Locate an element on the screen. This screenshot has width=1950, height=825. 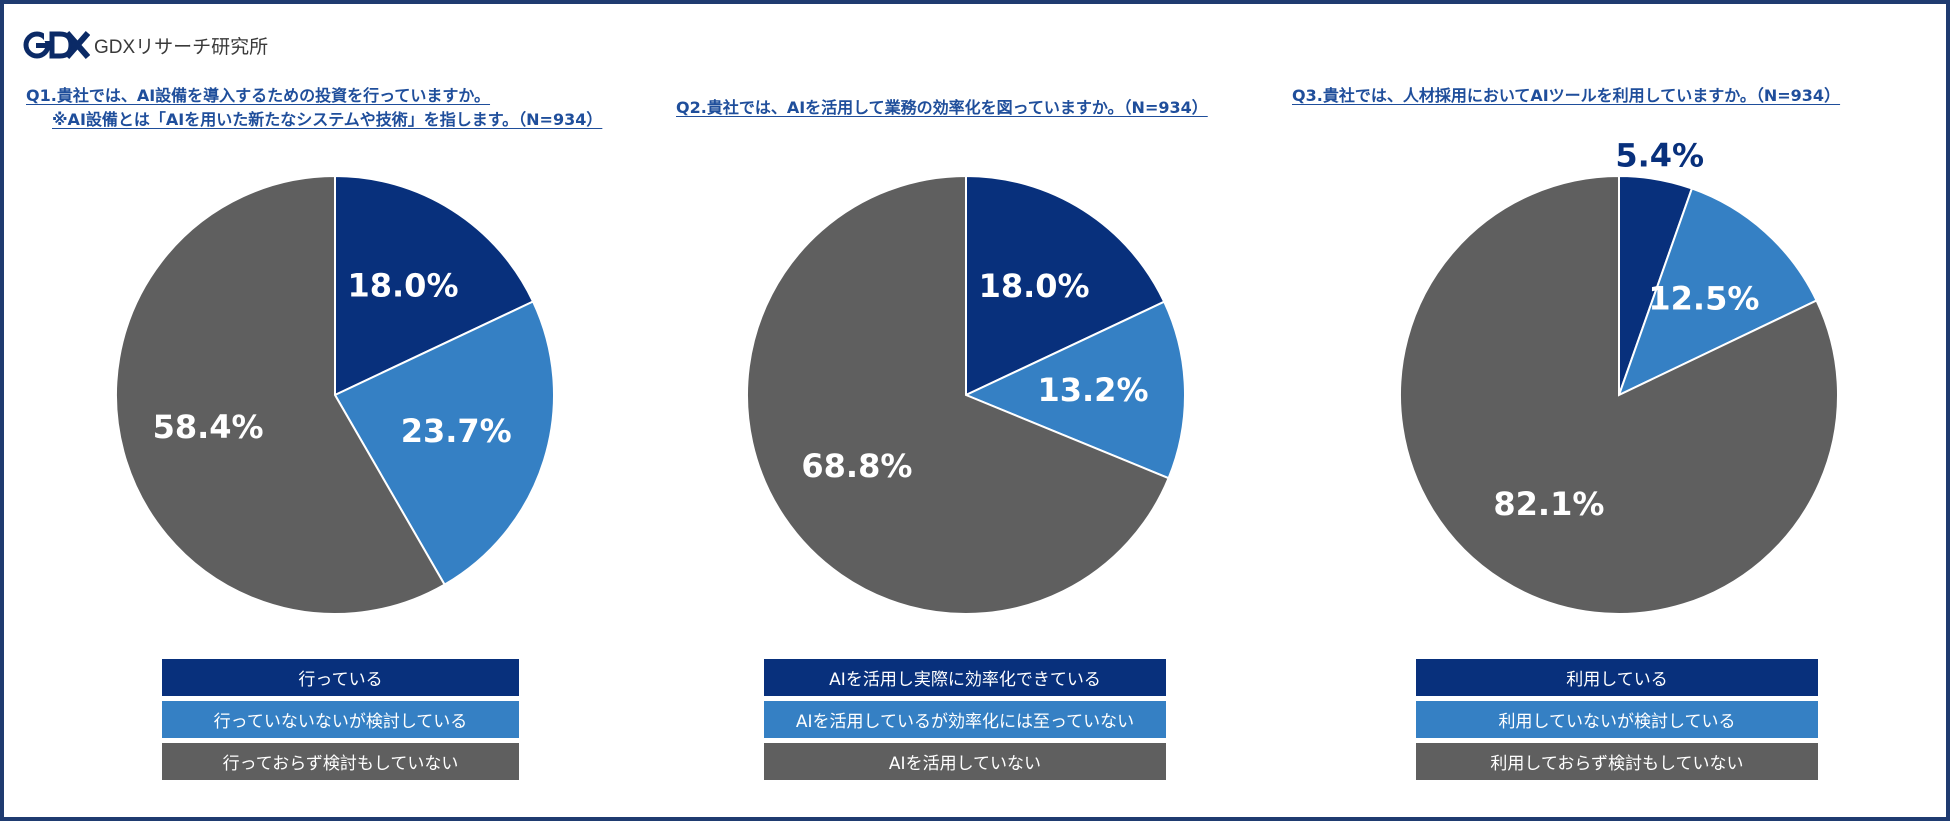
legend-label: 利用しておらず検討もしていない is located at coordinates (1617, 764).